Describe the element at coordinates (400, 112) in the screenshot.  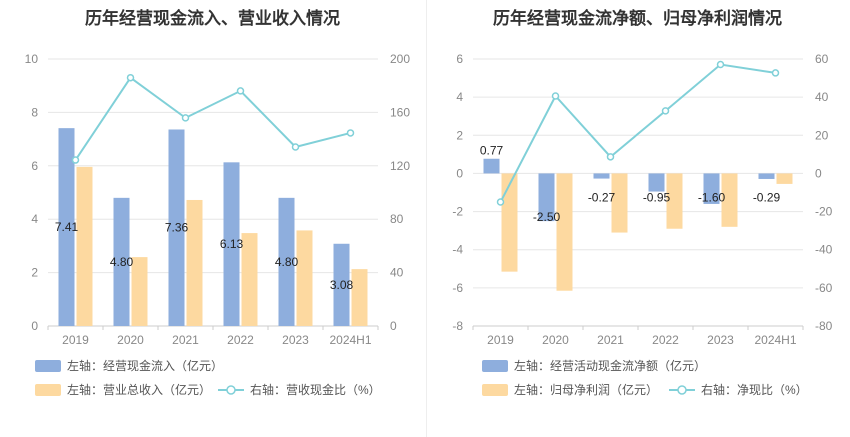
I see `y-right-tick-label: 160` at that location.